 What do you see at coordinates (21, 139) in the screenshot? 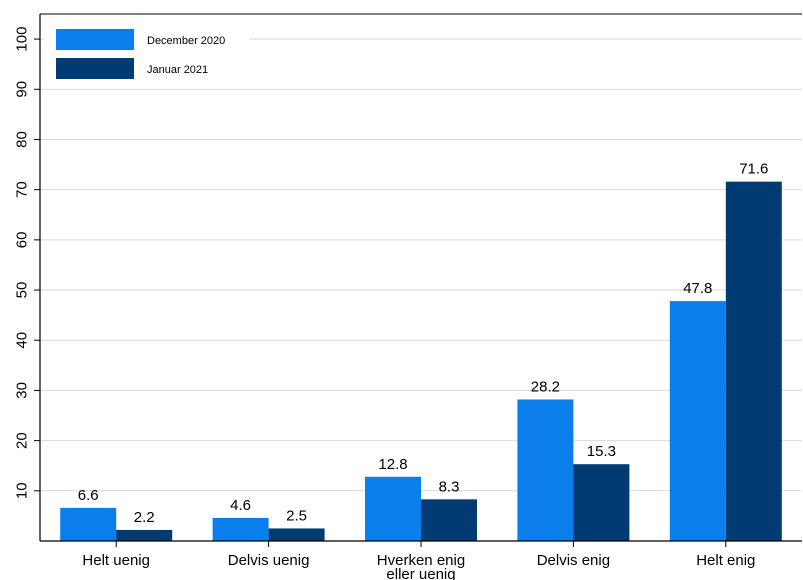
I see `y-tick-label: 80` at bounding box center [21, 139].